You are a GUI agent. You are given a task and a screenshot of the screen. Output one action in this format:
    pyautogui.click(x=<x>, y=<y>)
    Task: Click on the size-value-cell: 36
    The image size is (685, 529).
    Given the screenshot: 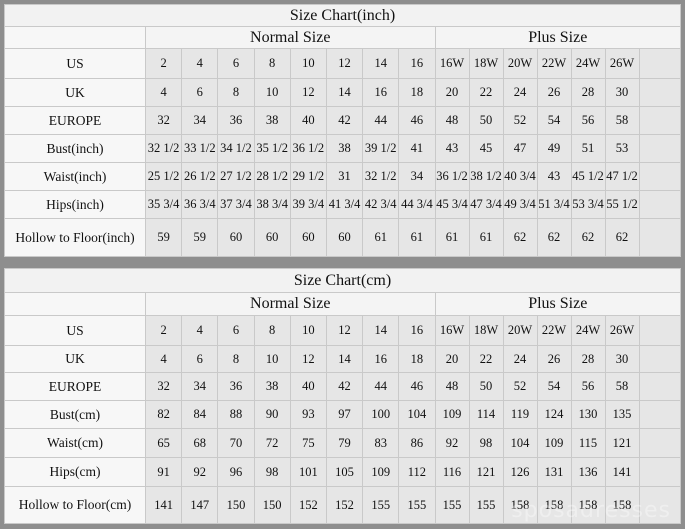 What is the action you would take?
    pyautogui.click(x=236, y=386)
    